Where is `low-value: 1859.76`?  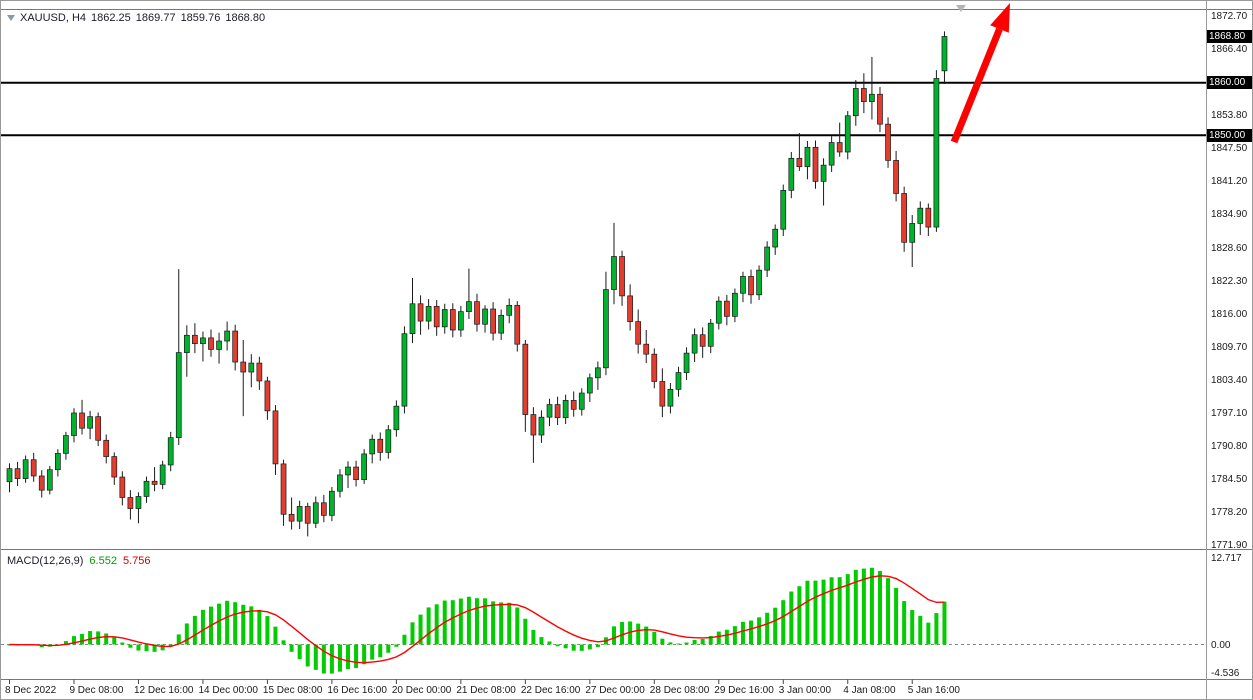
low-value: 1859.76 is located at coordinates (200, 18).